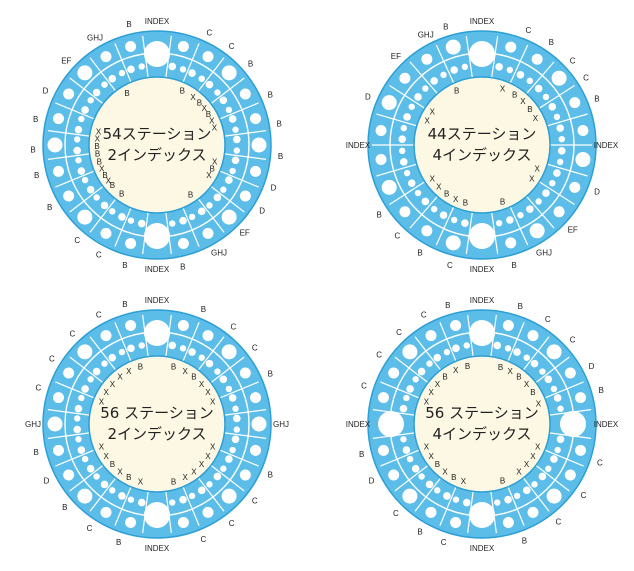 This screenshot has height=571, width=634. What do you see at coordinates (157, 333) in the screenshot?
I see `index-station-hole` at bounding box center [157, 333].